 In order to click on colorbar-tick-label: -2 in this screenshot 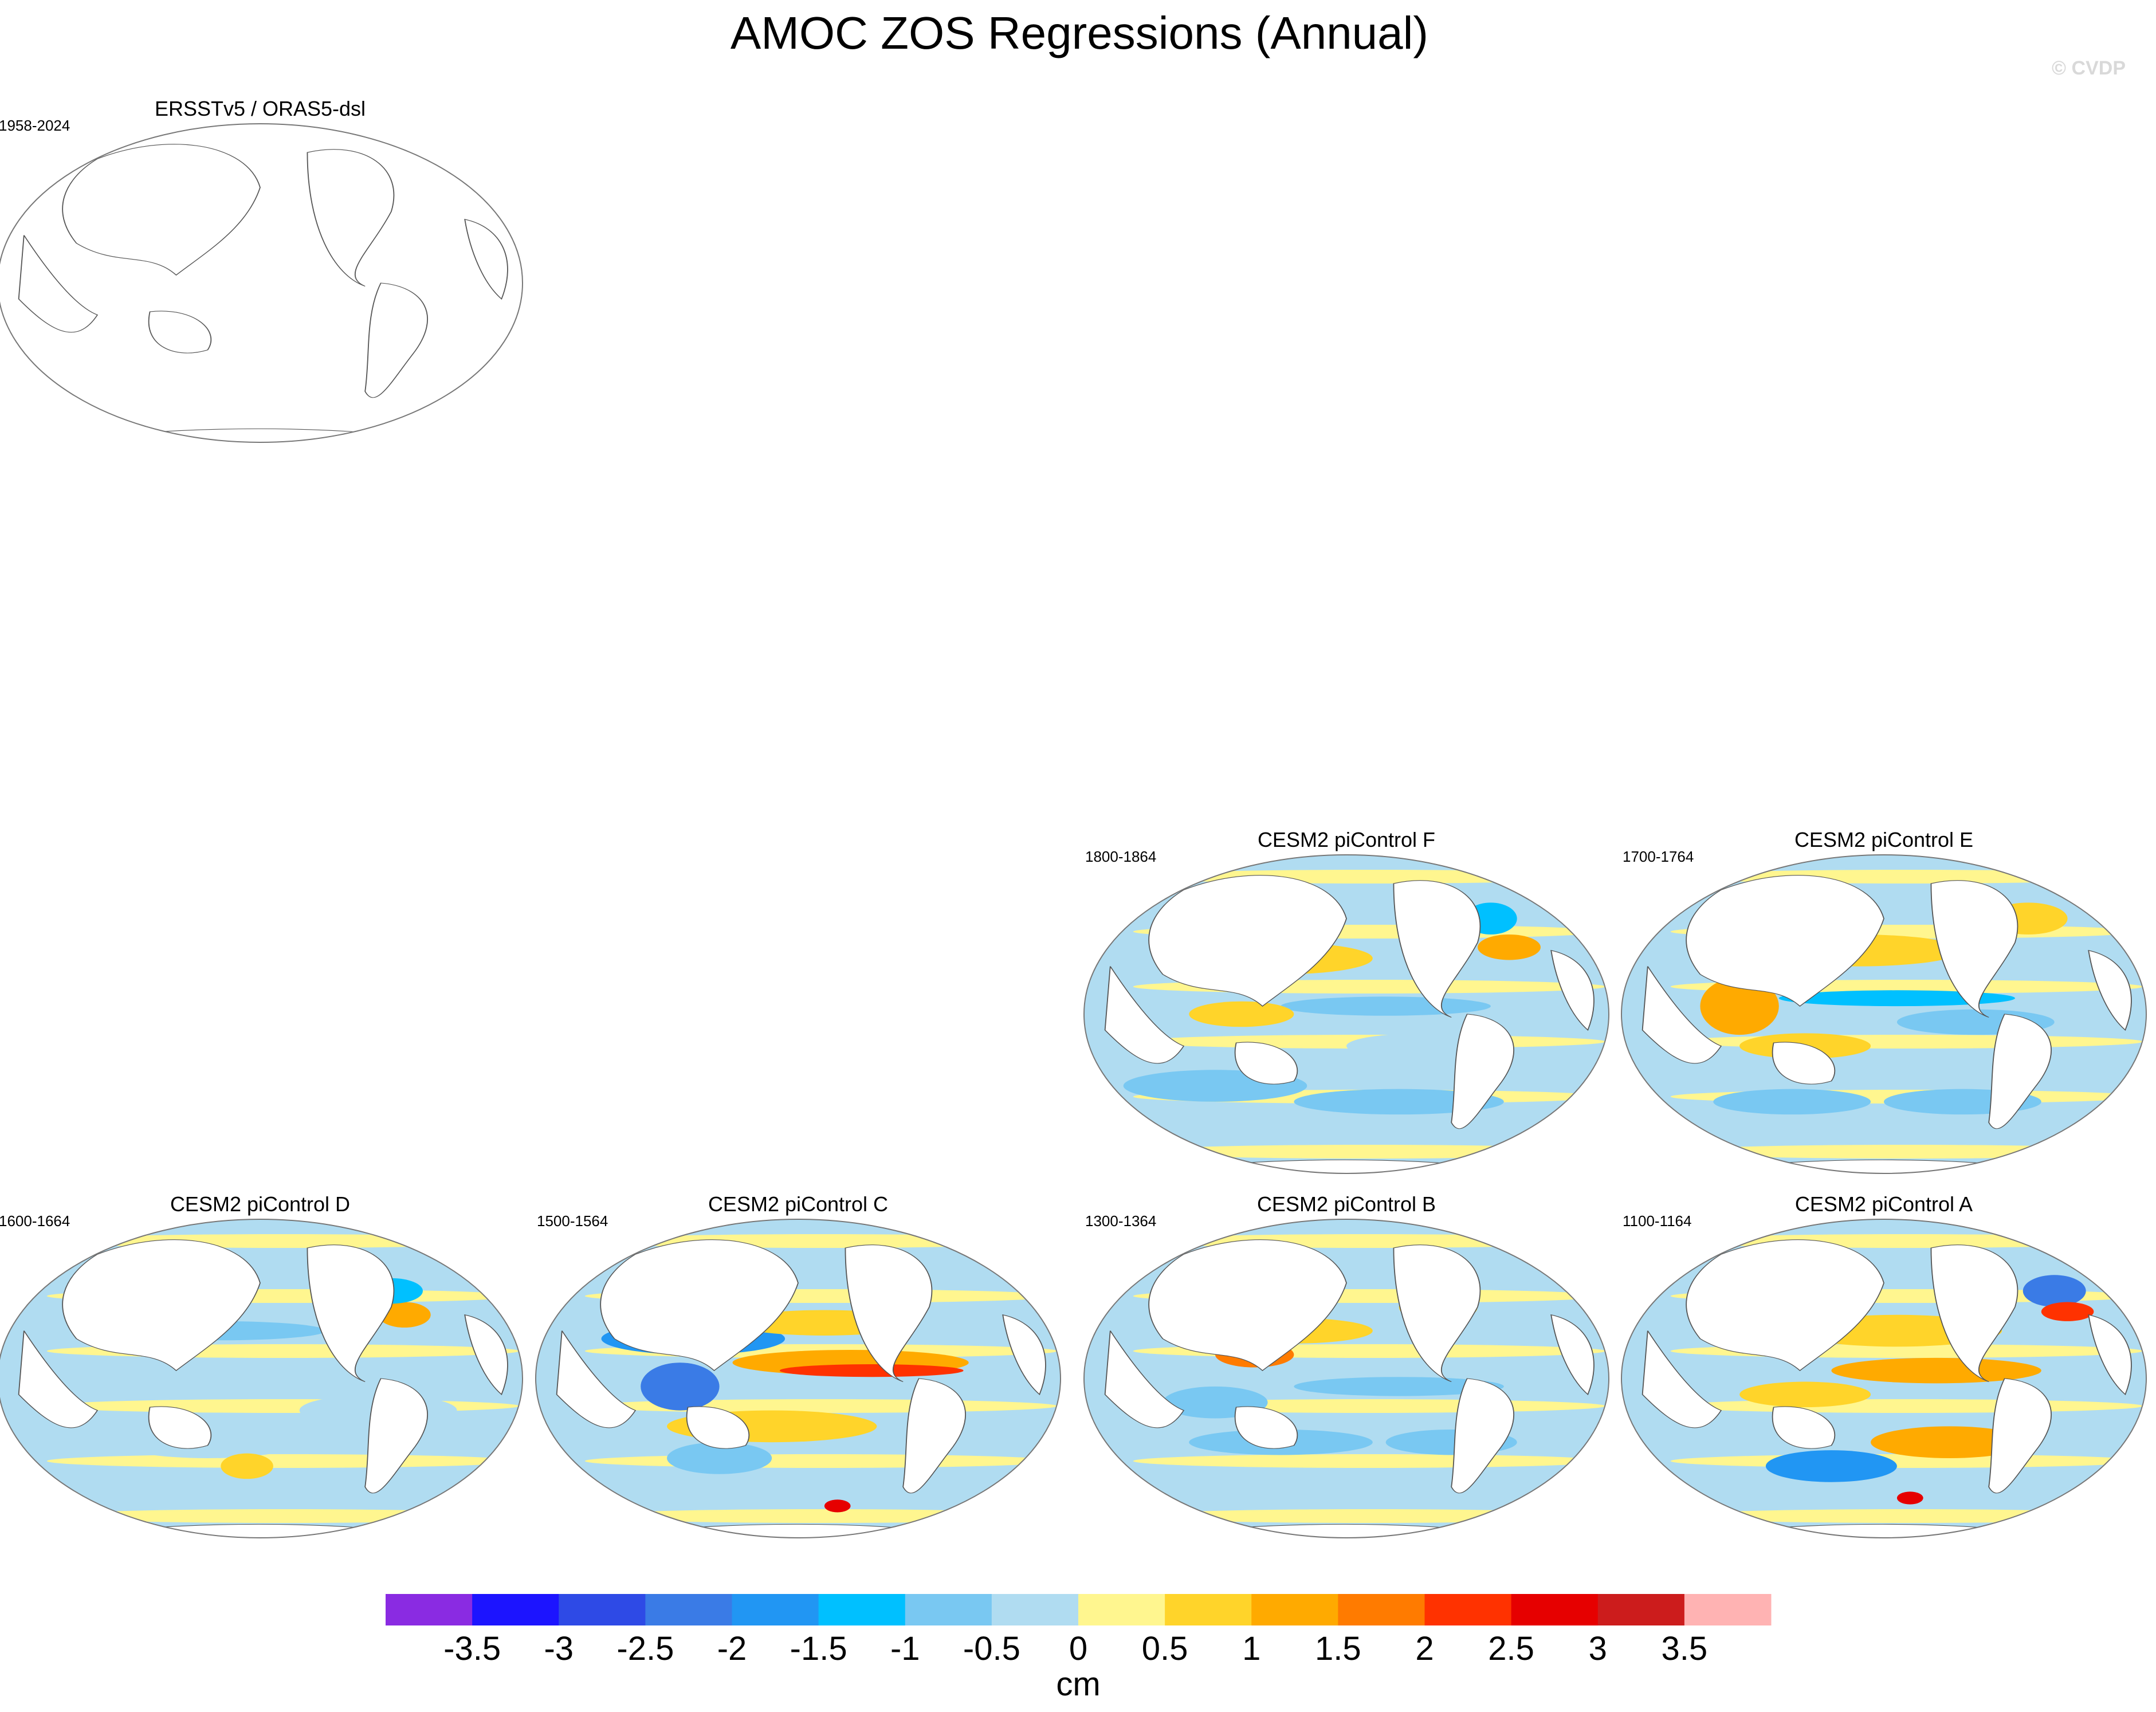, I will do `click(732, 1648)`.